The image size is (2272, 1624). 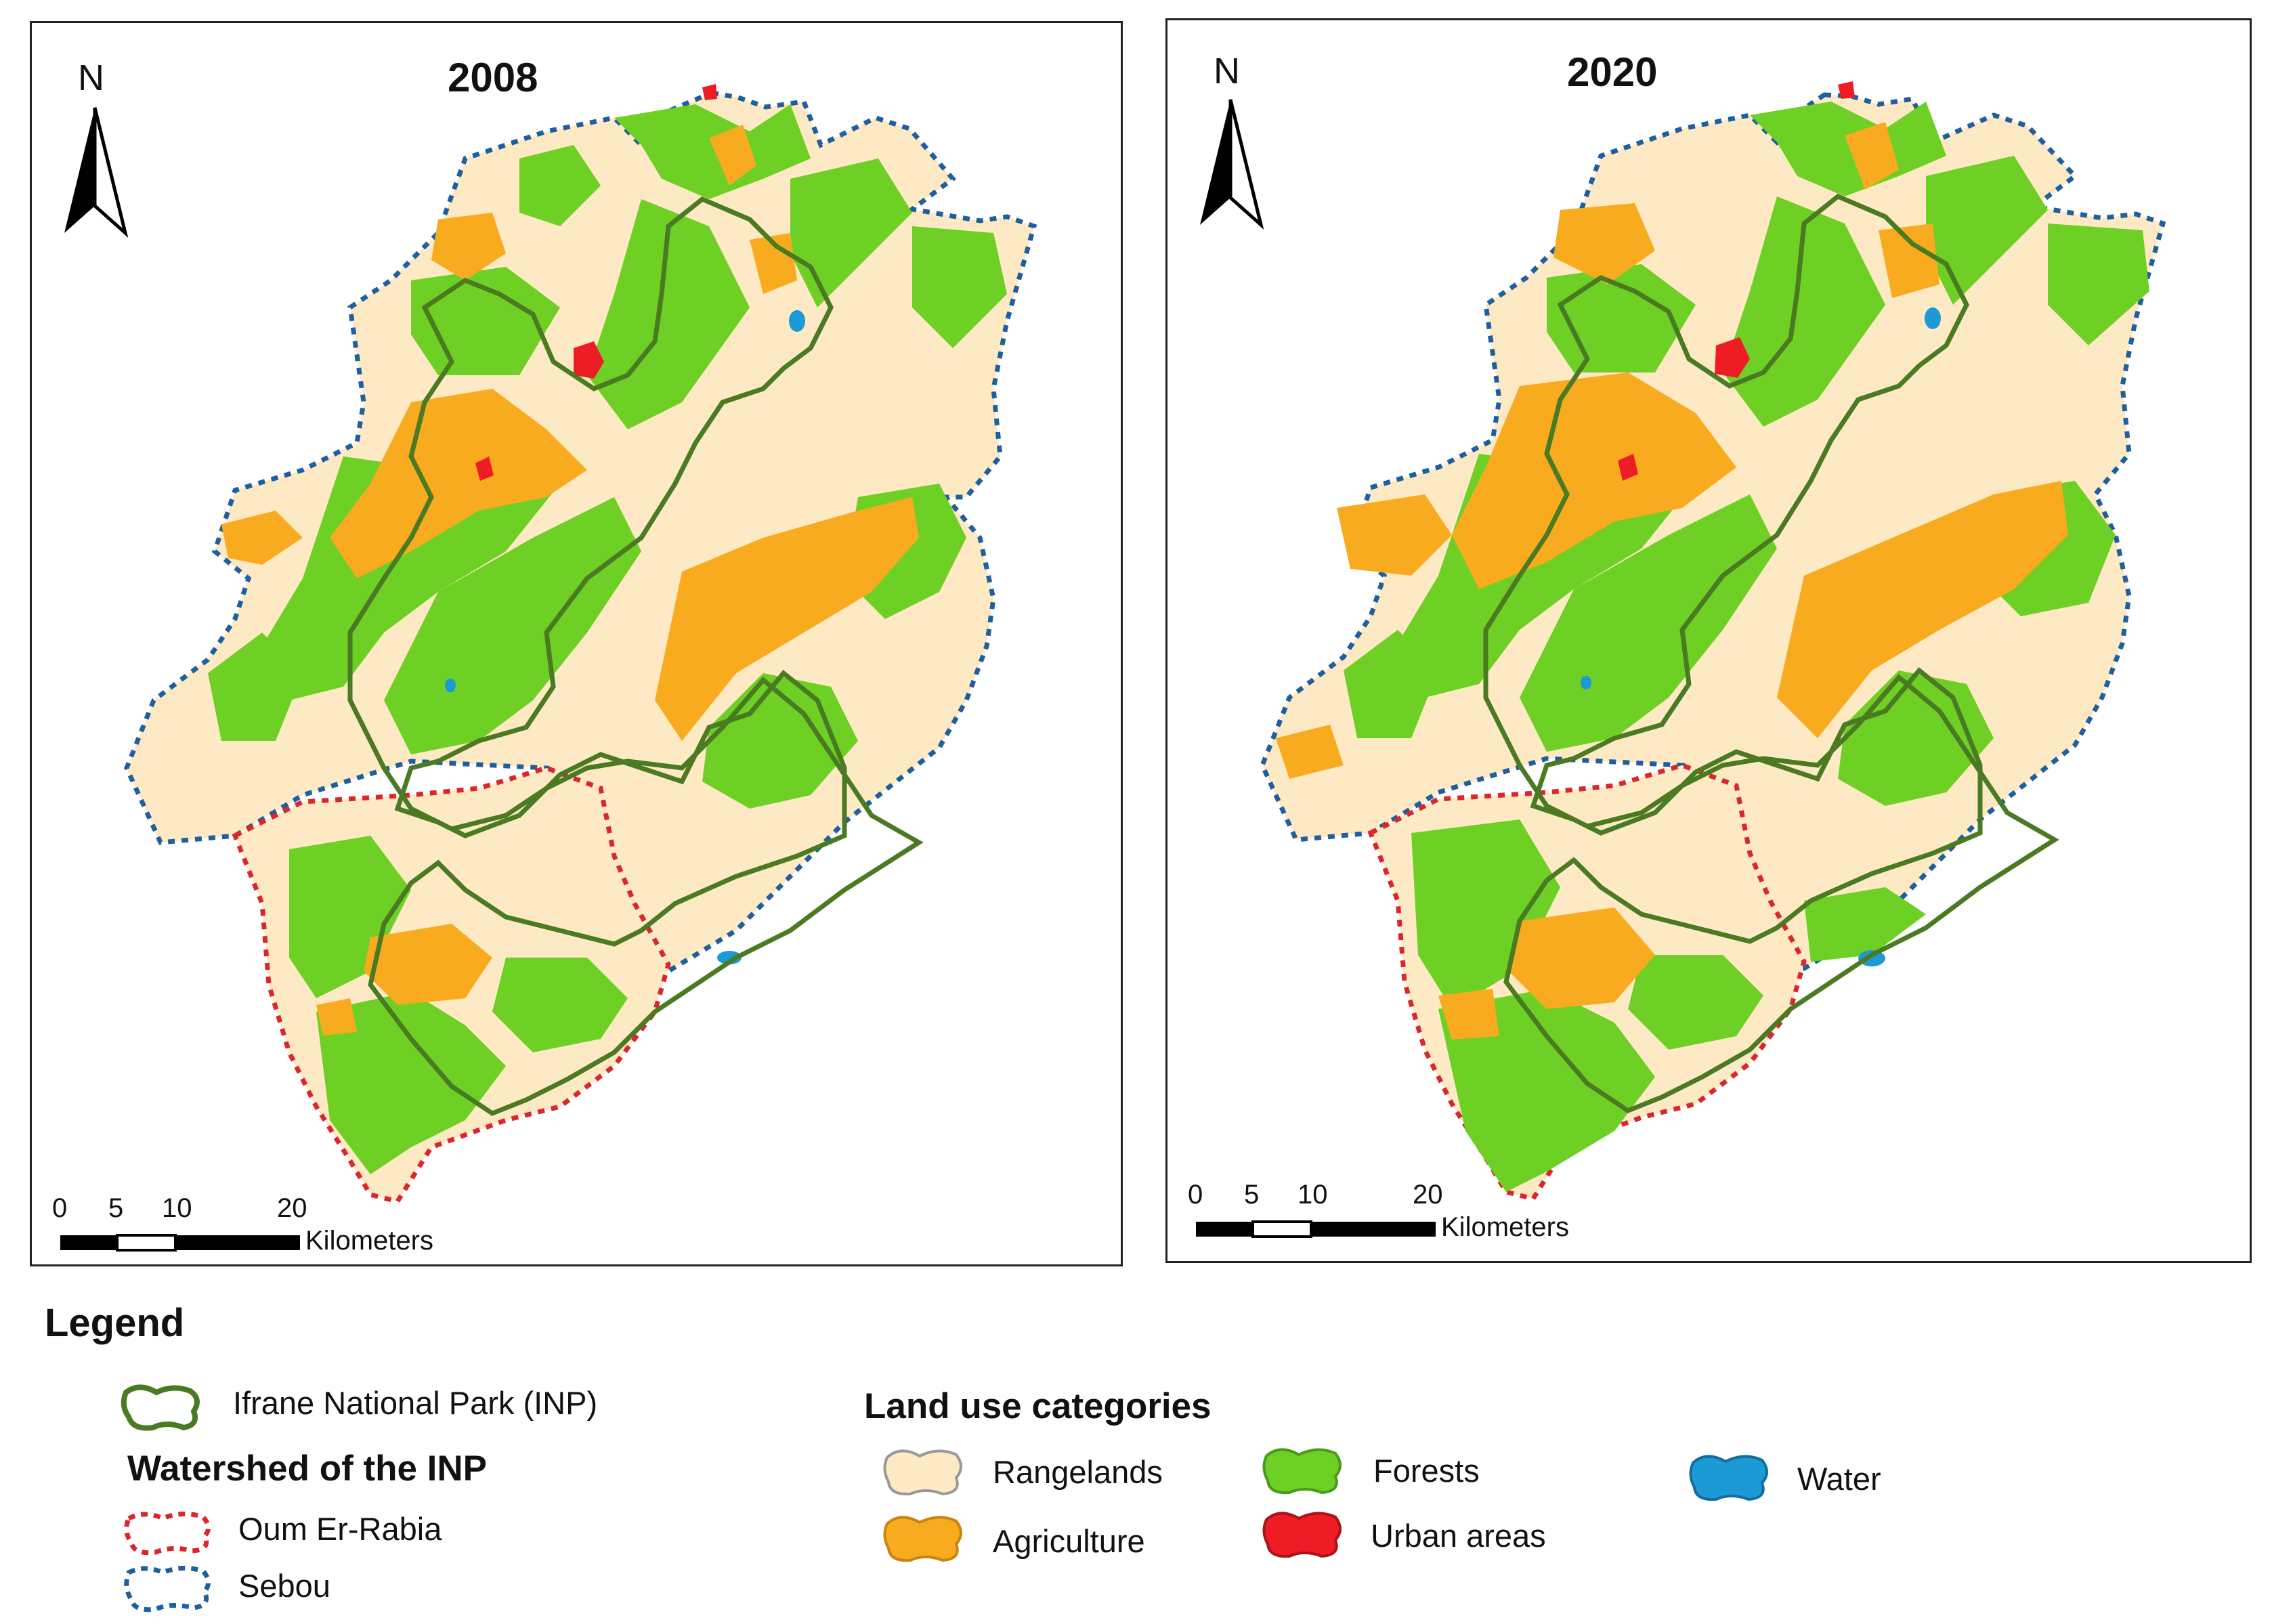 I want to click on legend-urban-label: Urban areas, so click(x=1458, y=1536).